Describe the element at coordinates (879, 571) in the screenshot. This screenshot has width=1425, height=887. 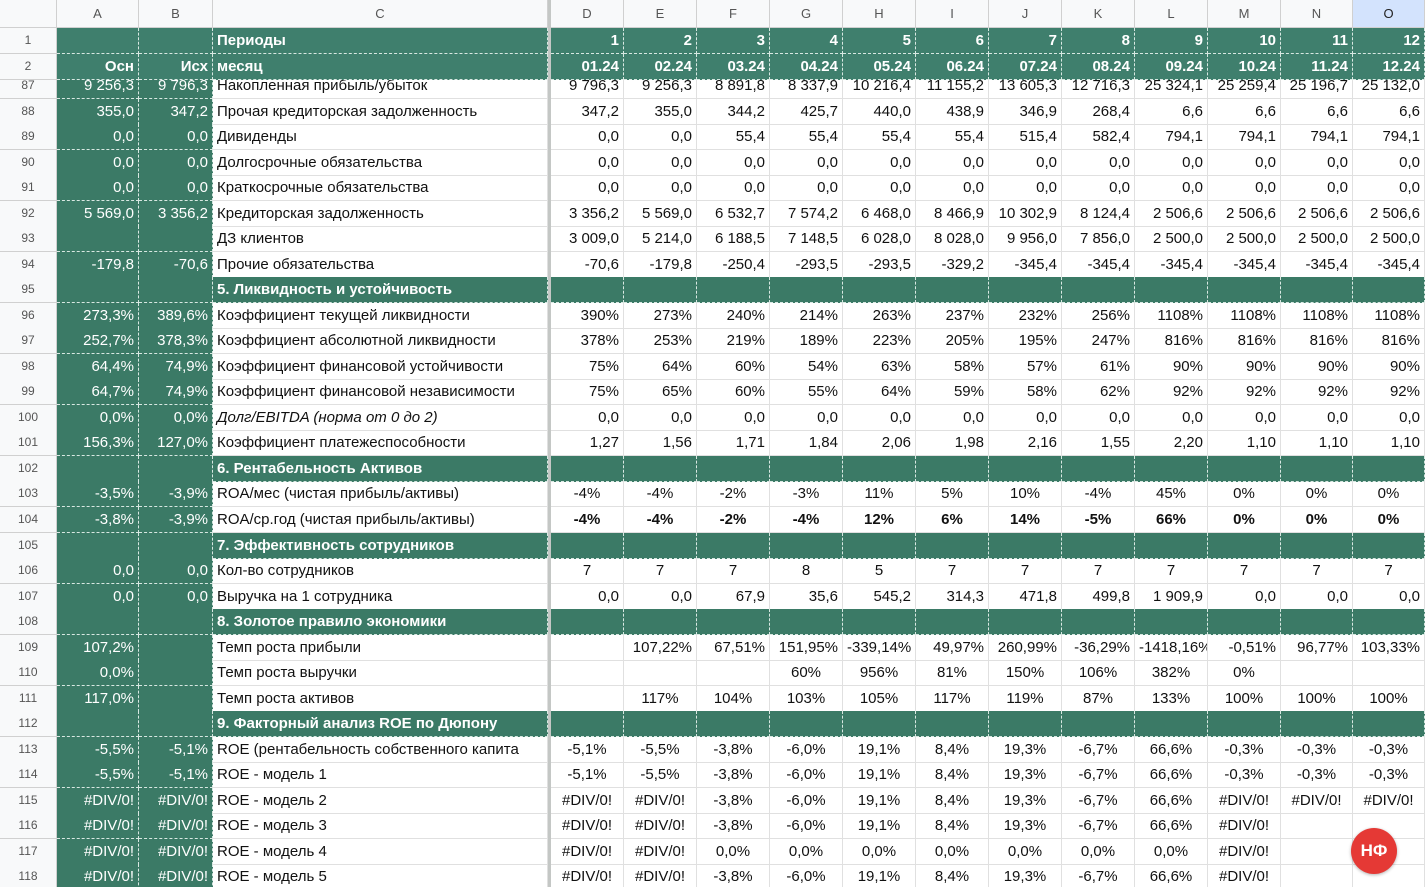
I see `cell: 5` at that location.